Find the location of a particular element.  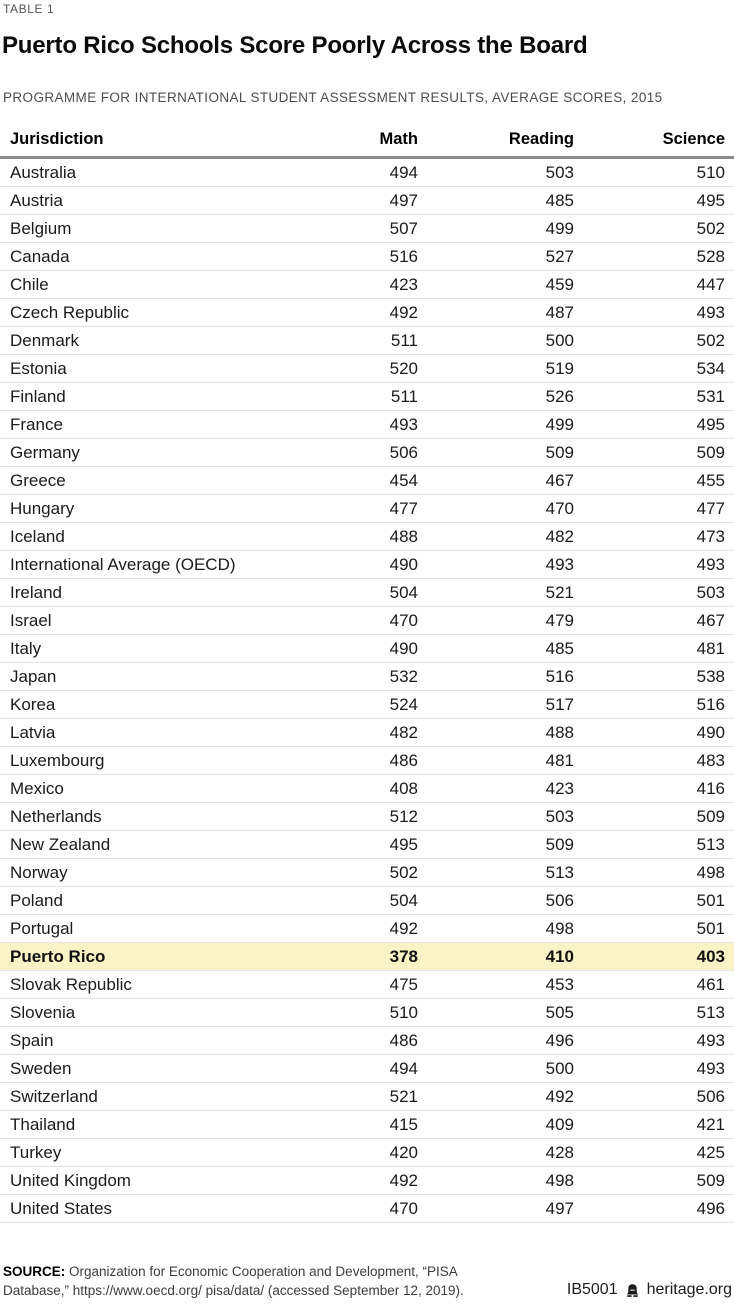

jurisdiction-cell: Denmark is located at coordinates (169, 341).